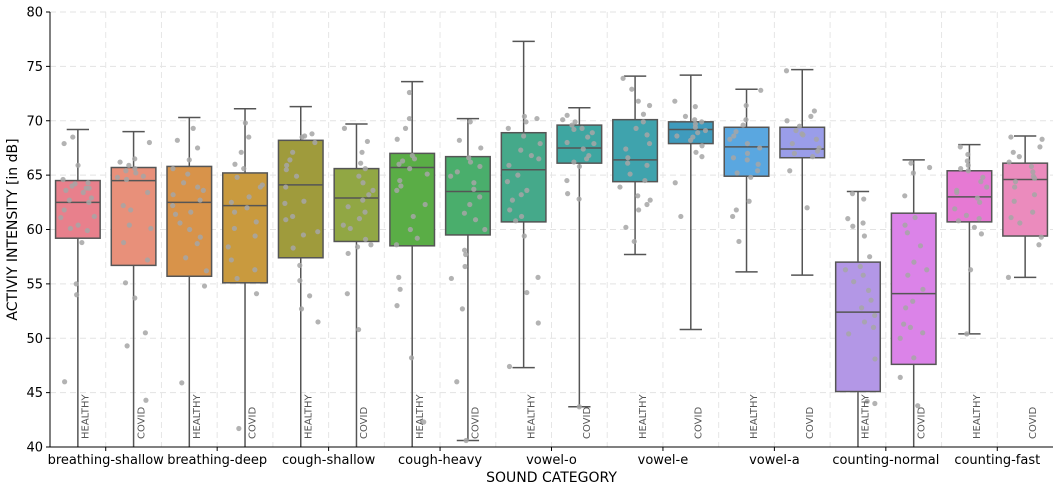 This screenshot has width=1060, height=492. I want to click on box-vowel-e-covid, so click(690, 133).